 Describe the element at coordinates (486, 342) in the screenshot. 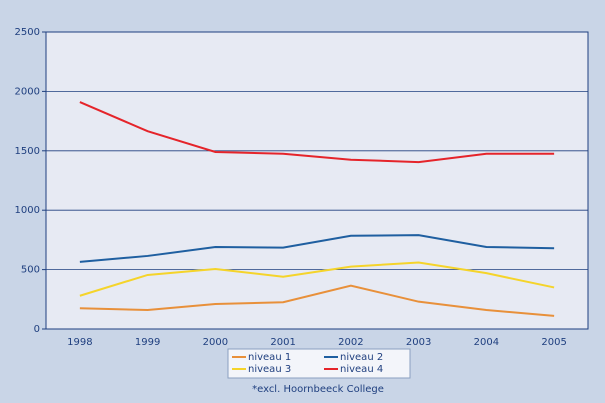

I see `x-tick-label: 2004` at that location.